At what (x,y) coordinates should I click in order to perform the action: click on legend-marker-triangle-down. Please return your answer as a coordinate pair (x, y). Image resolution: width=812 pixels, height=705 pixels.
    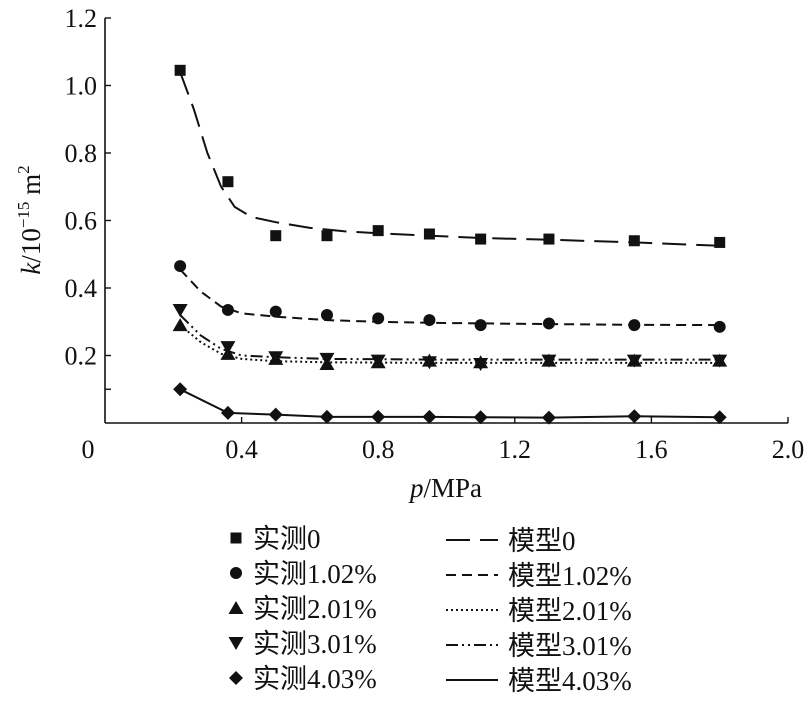
    Looking at the image, I should click on (236, 643).